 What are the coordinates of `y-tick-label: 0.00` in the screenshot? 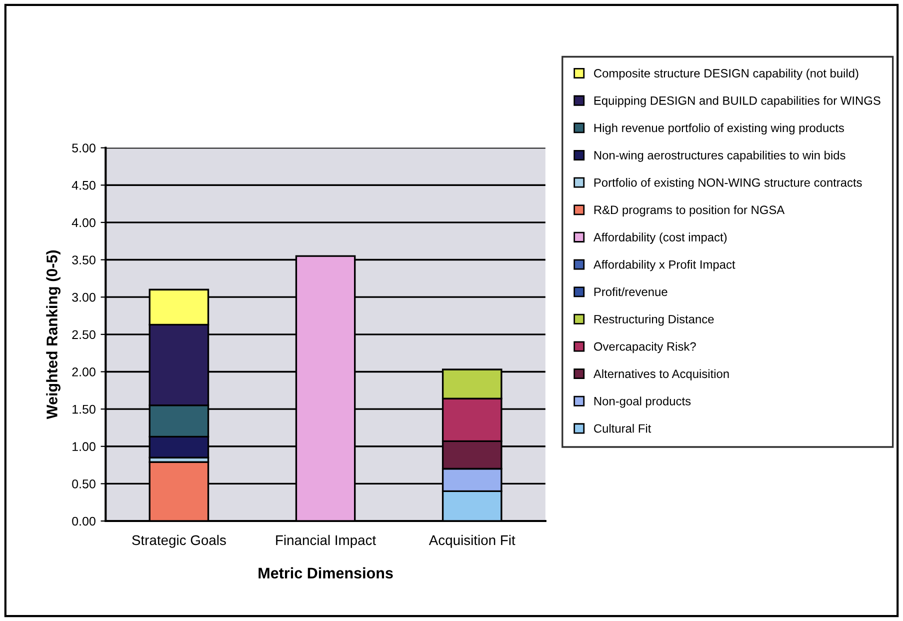 It's located at (84, 521).